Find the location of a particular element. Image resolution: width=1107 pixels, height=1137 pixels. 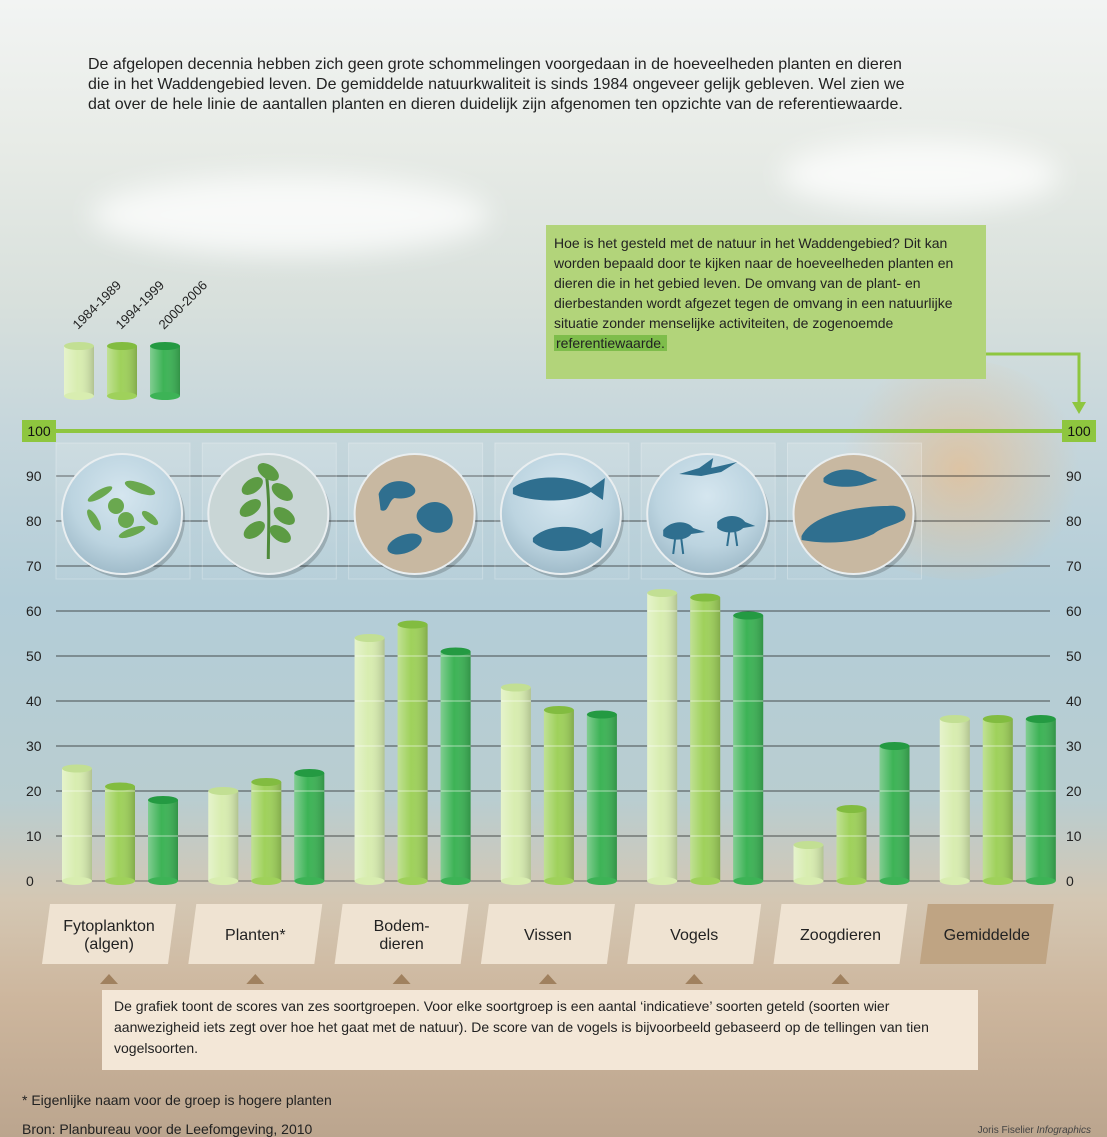

plants-icon is located at coordinates (267, 511).